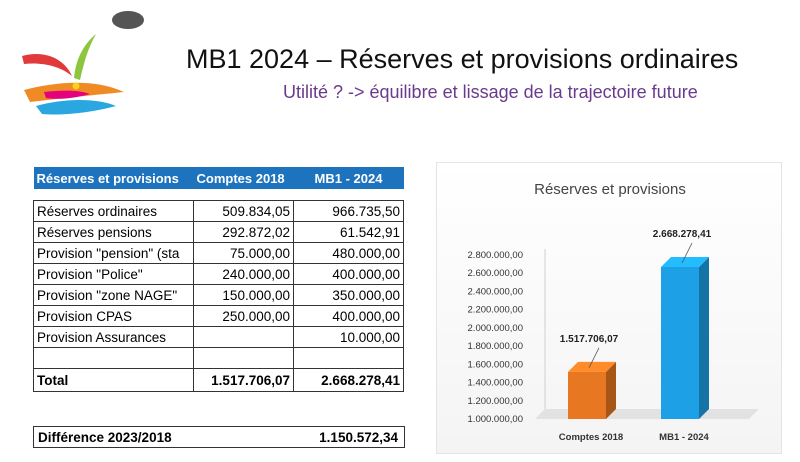 The height and width of the screenshot is (462, 800). Describe the element at coordinates (113, 380) in the screenshot. I see `total-label: Total` at that location.